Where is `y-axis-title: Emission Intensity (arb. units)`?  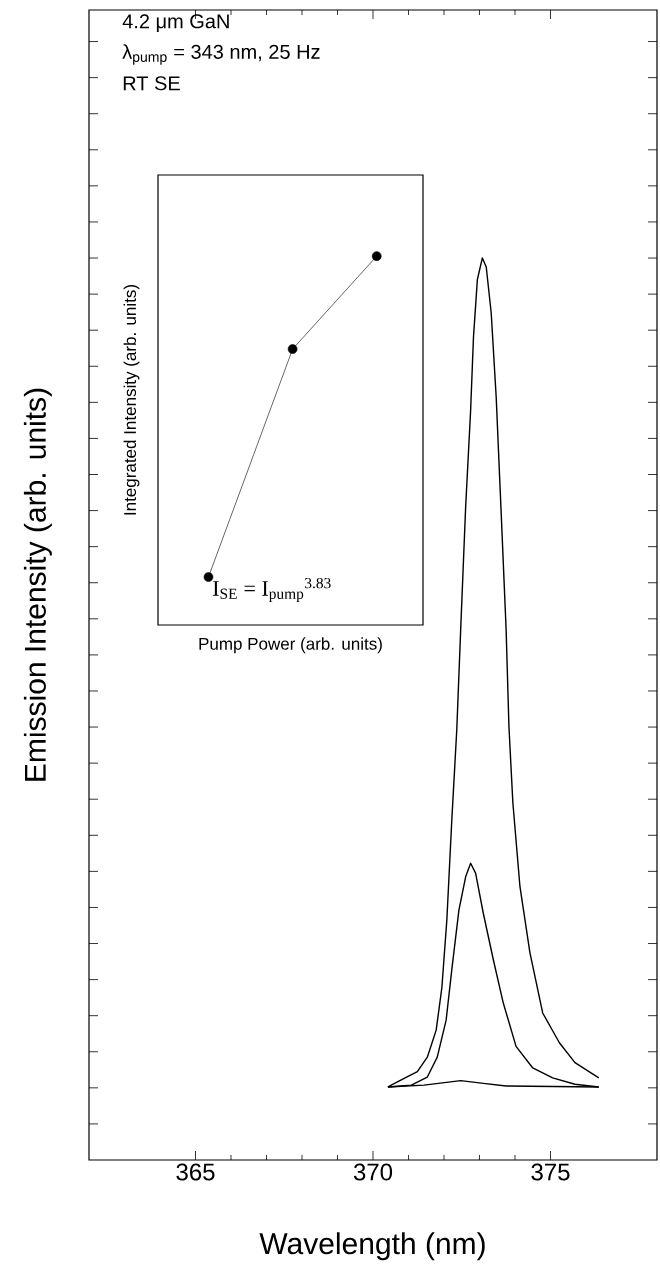
y-axis-title: Emission Intensity (arb. units) is located at coordinates (37, 584).